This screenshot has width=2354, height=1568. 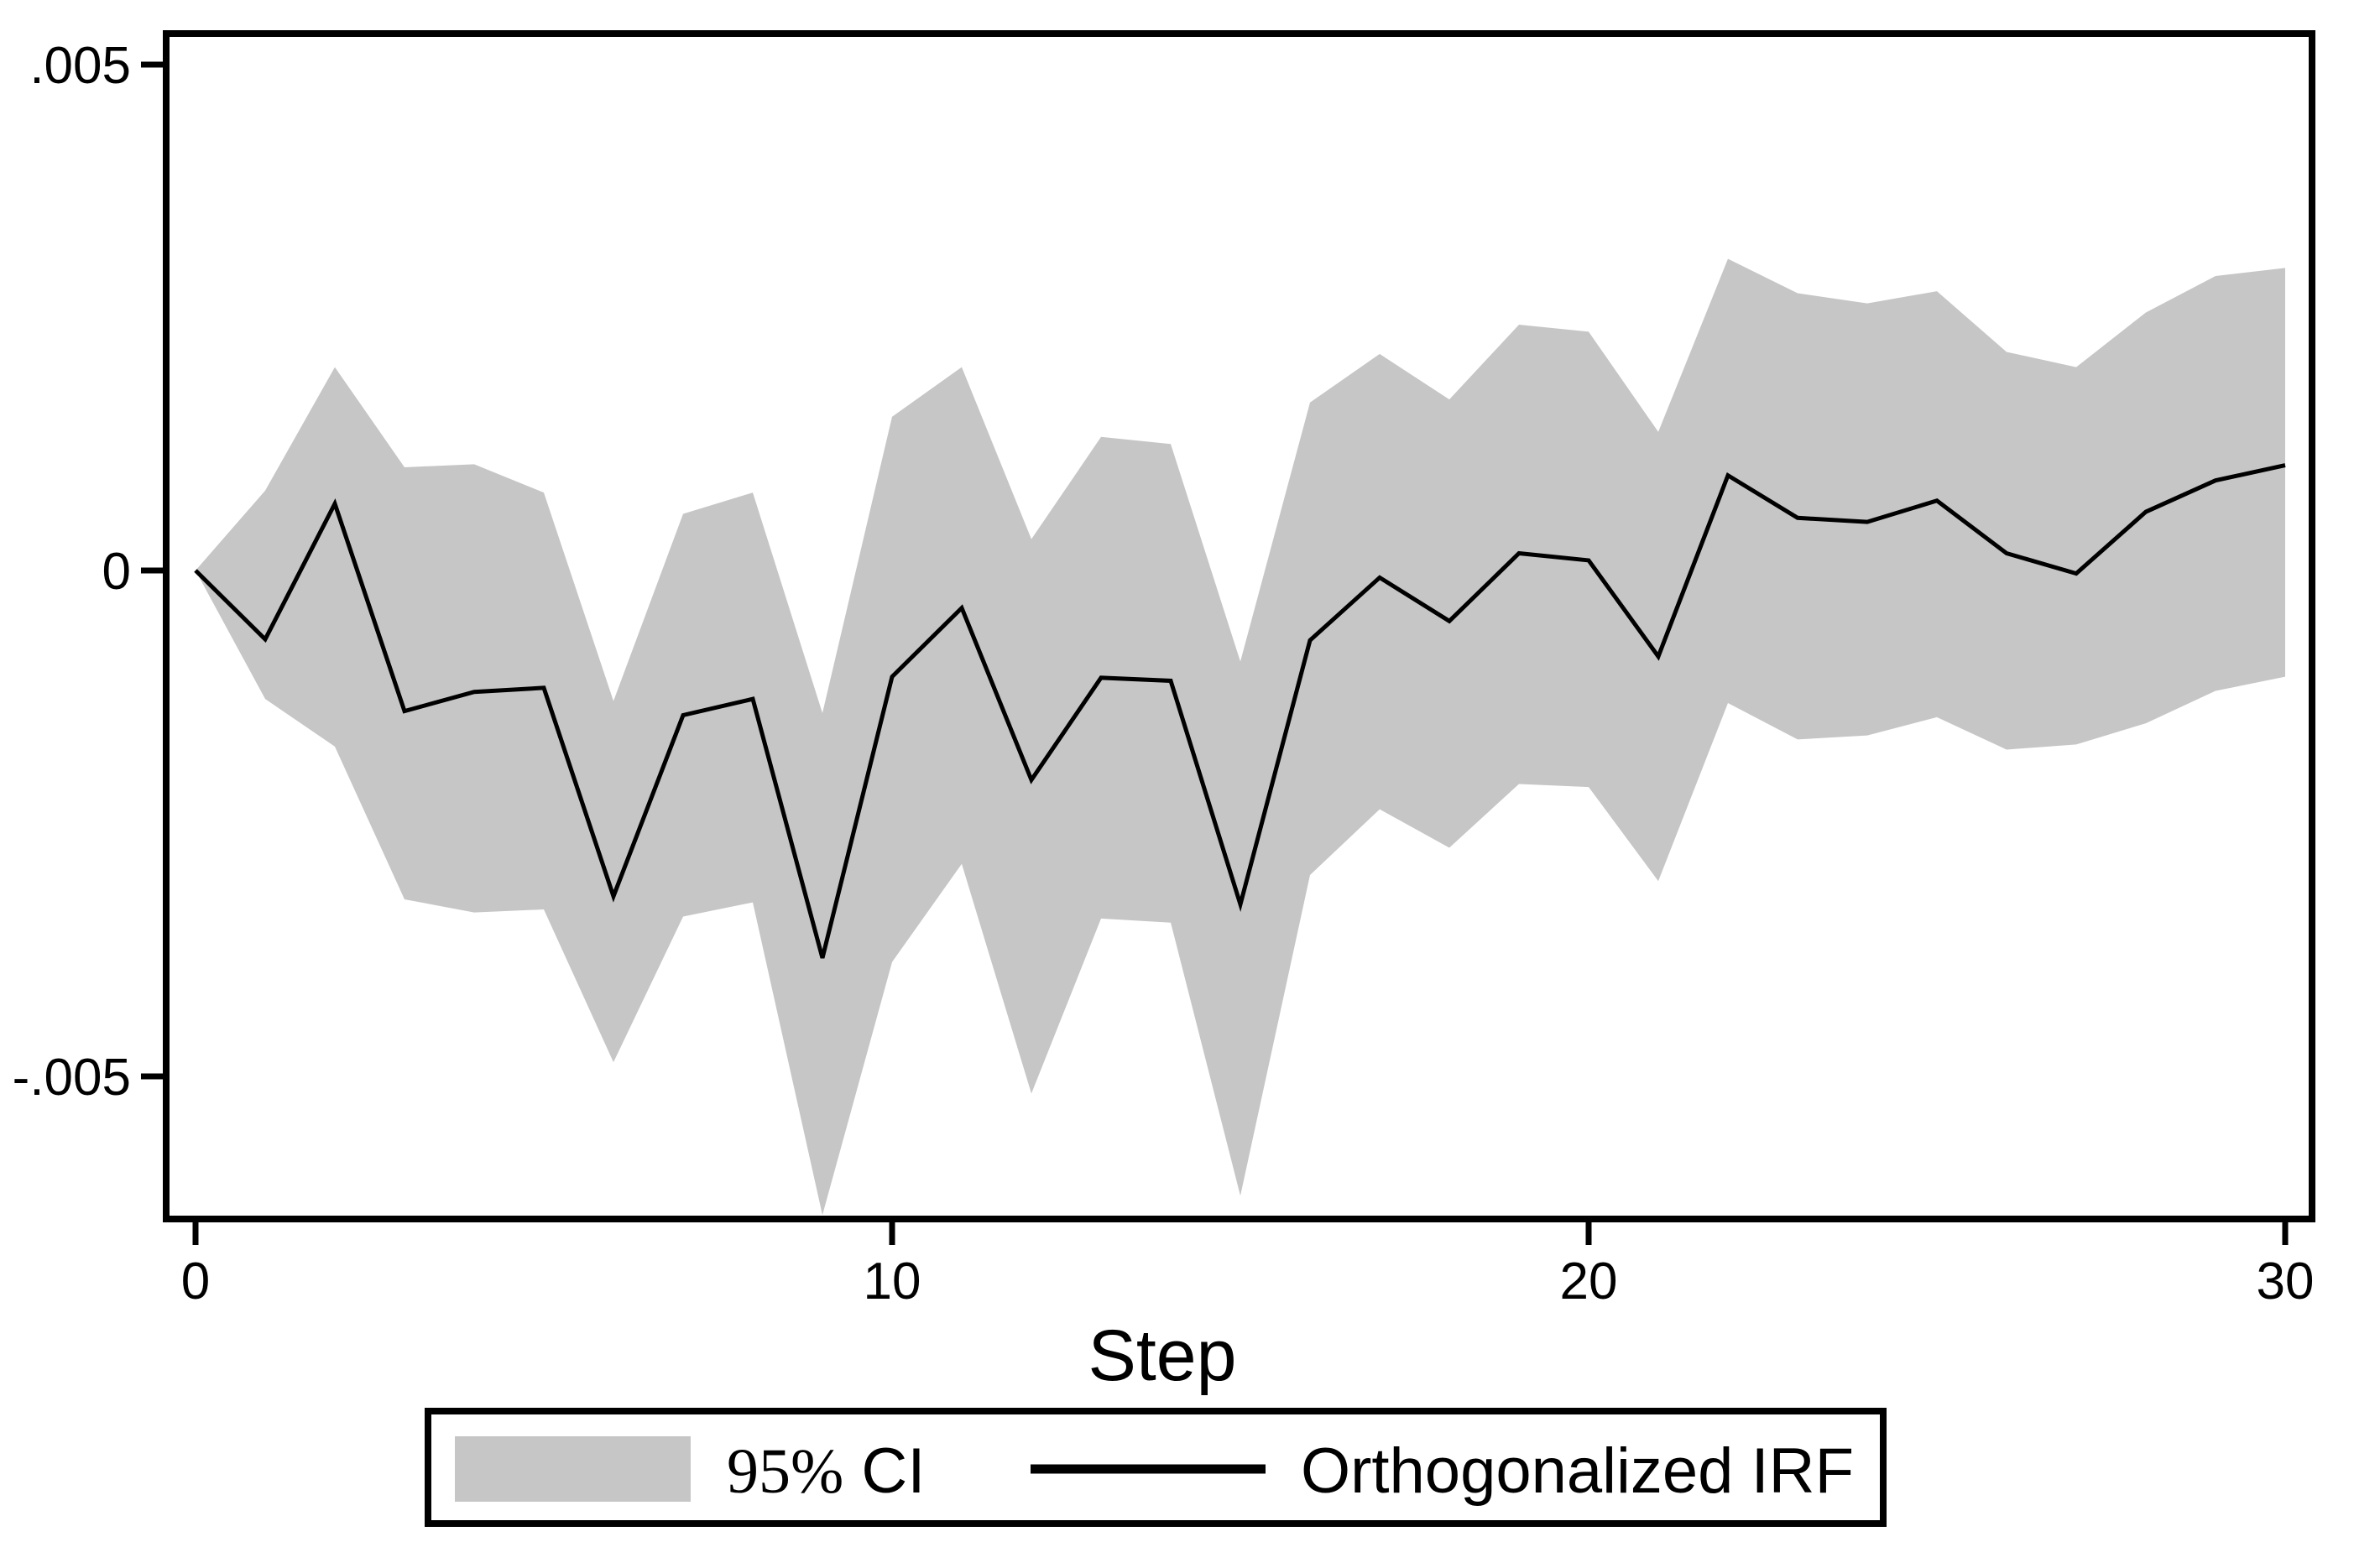 I want to click on irf-legend-label: Orthogonalized IRF, so click(x=1577, y=1471).